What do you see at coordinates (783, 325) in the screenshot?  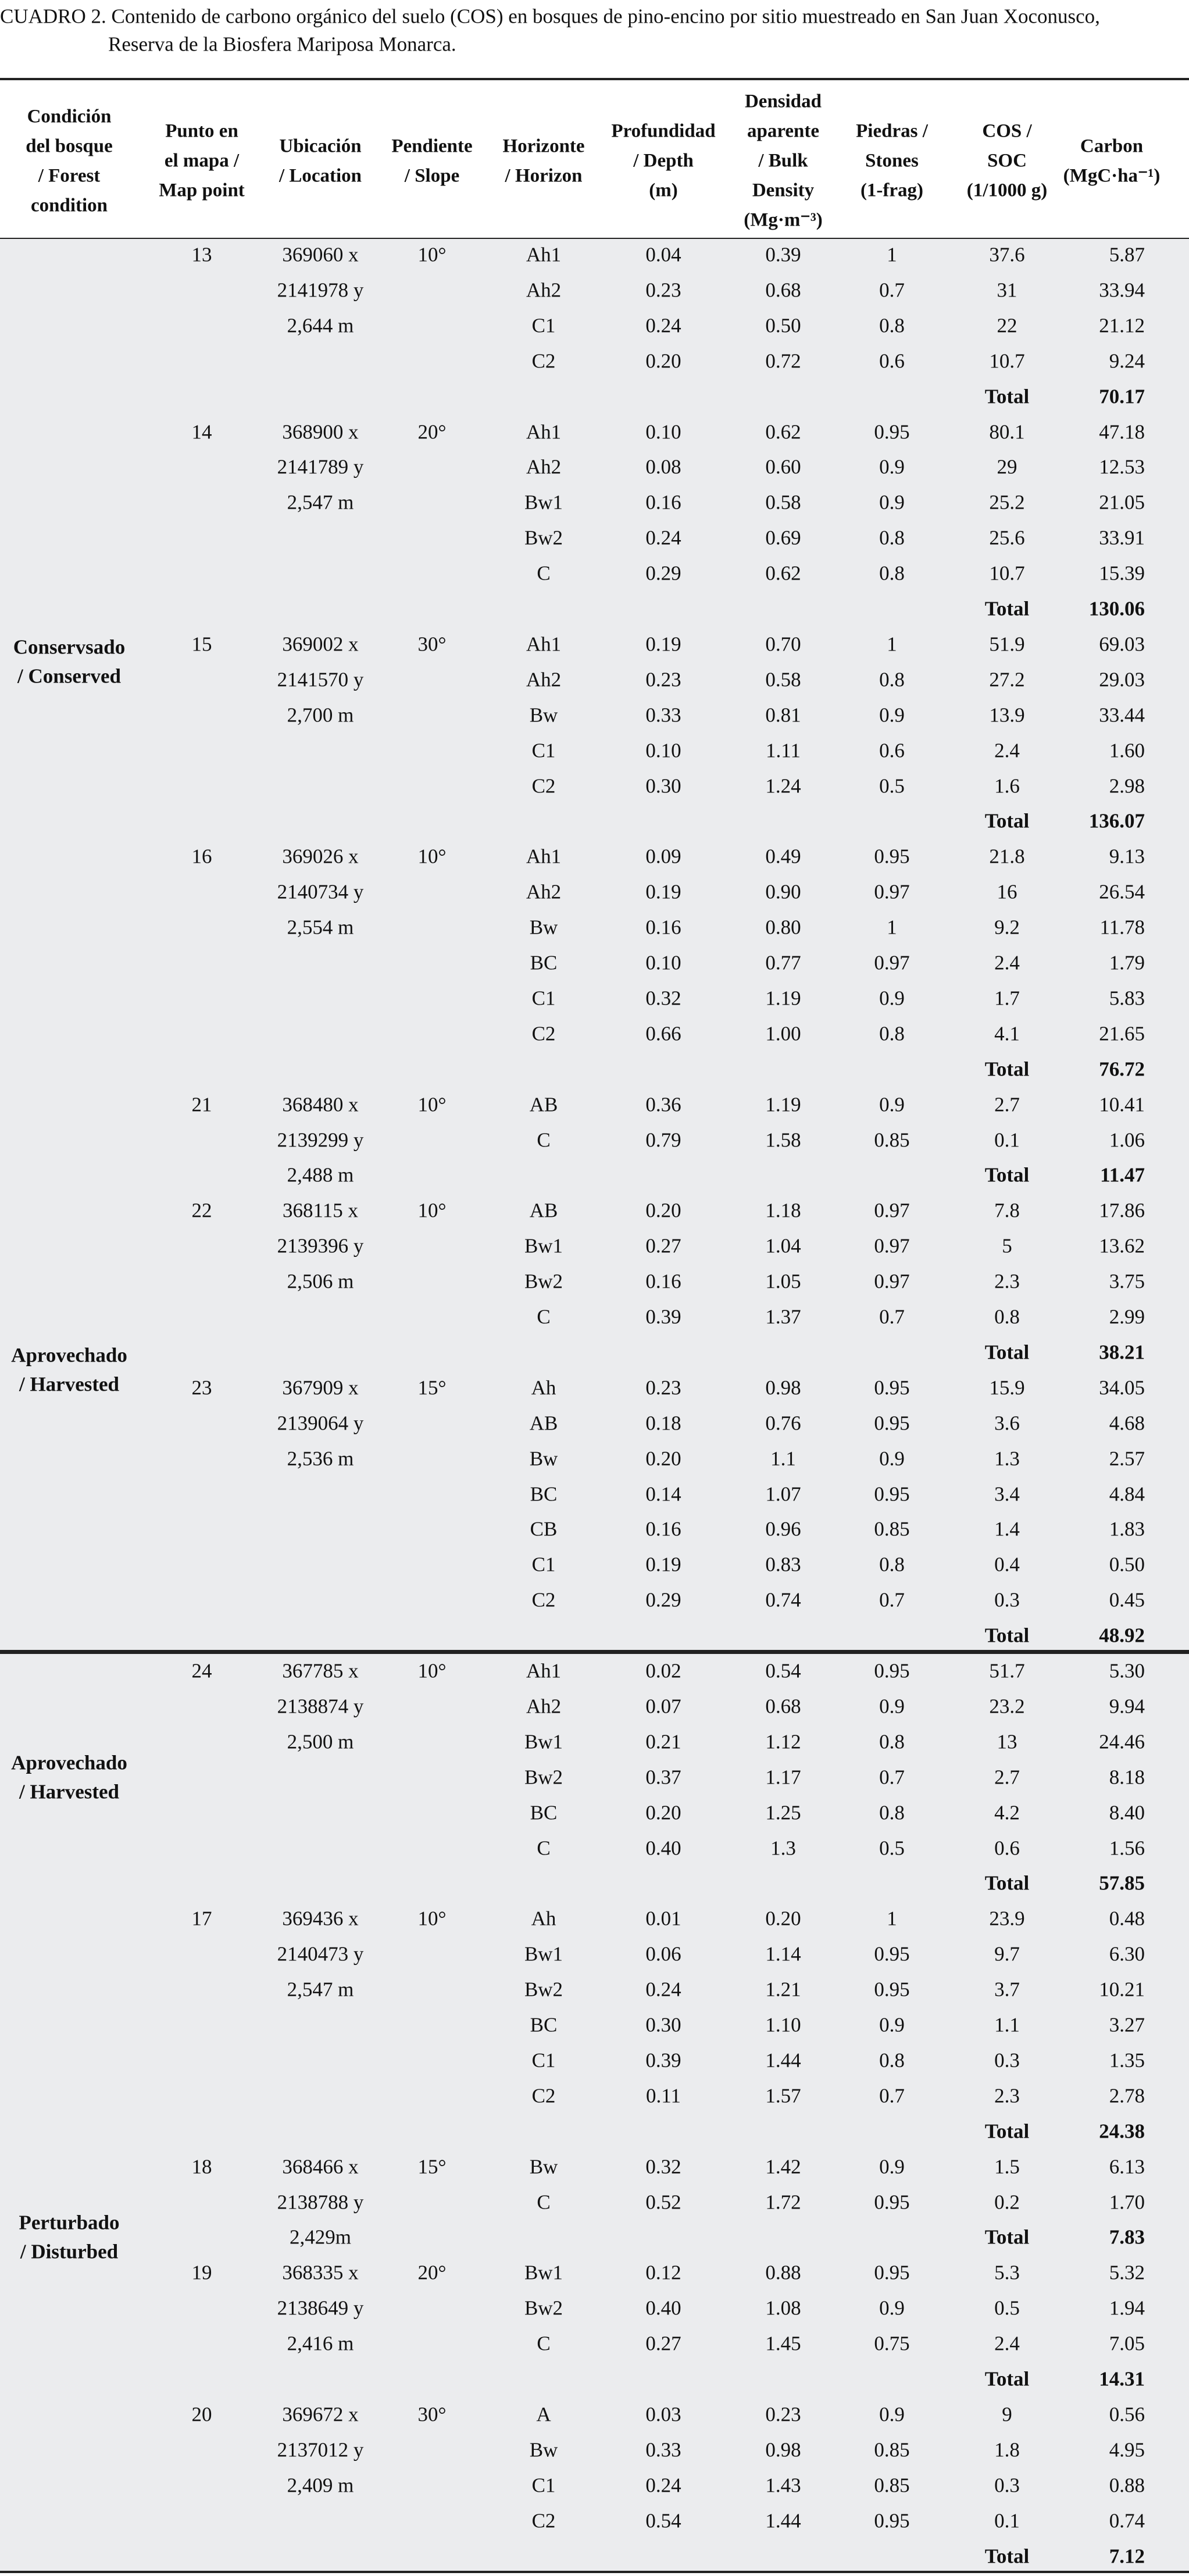 I see `bulk-density: 0.50` at bounding box center [783, 325].